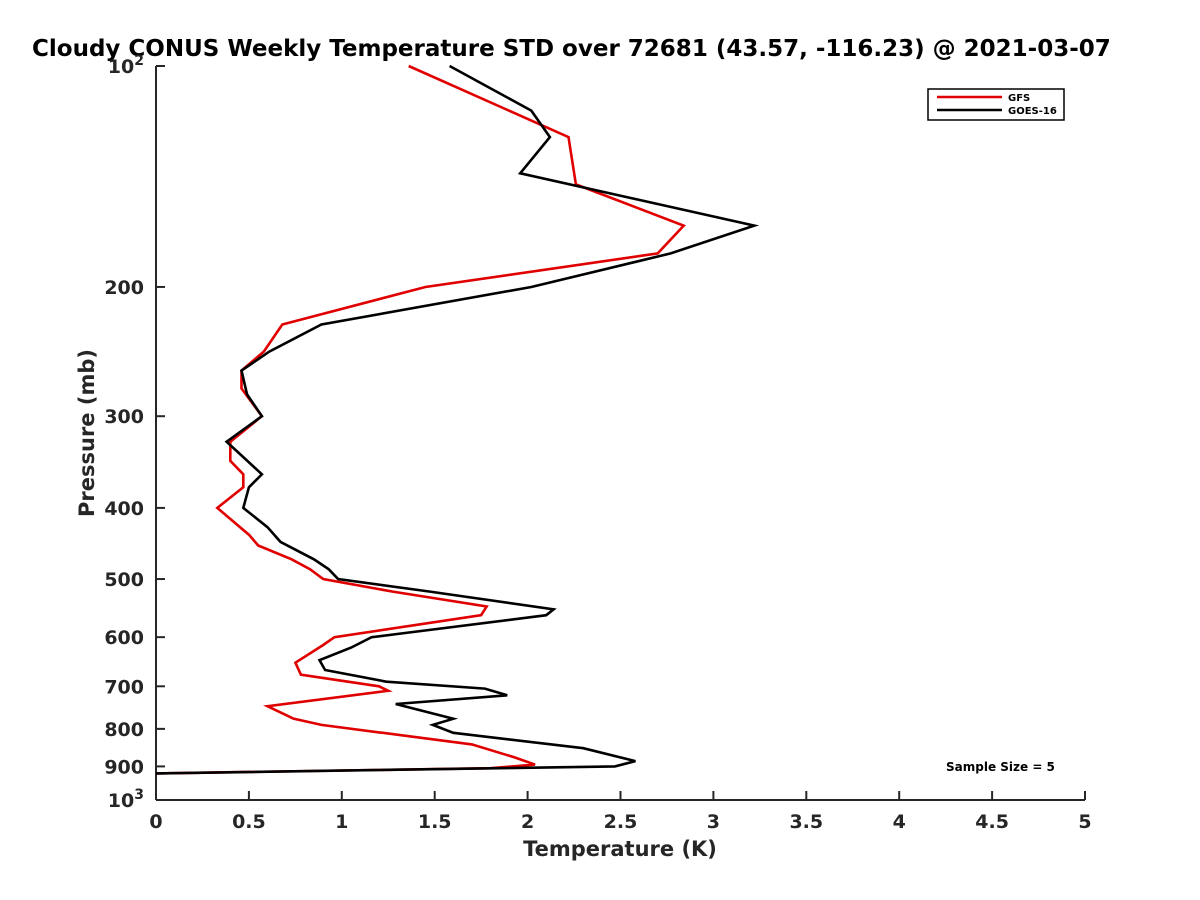 This screenshot has width=1200, height=900. Describe the element at coordinates (992, 822) in the screenshot. I see `x-tick-label: 4.5` at that location.